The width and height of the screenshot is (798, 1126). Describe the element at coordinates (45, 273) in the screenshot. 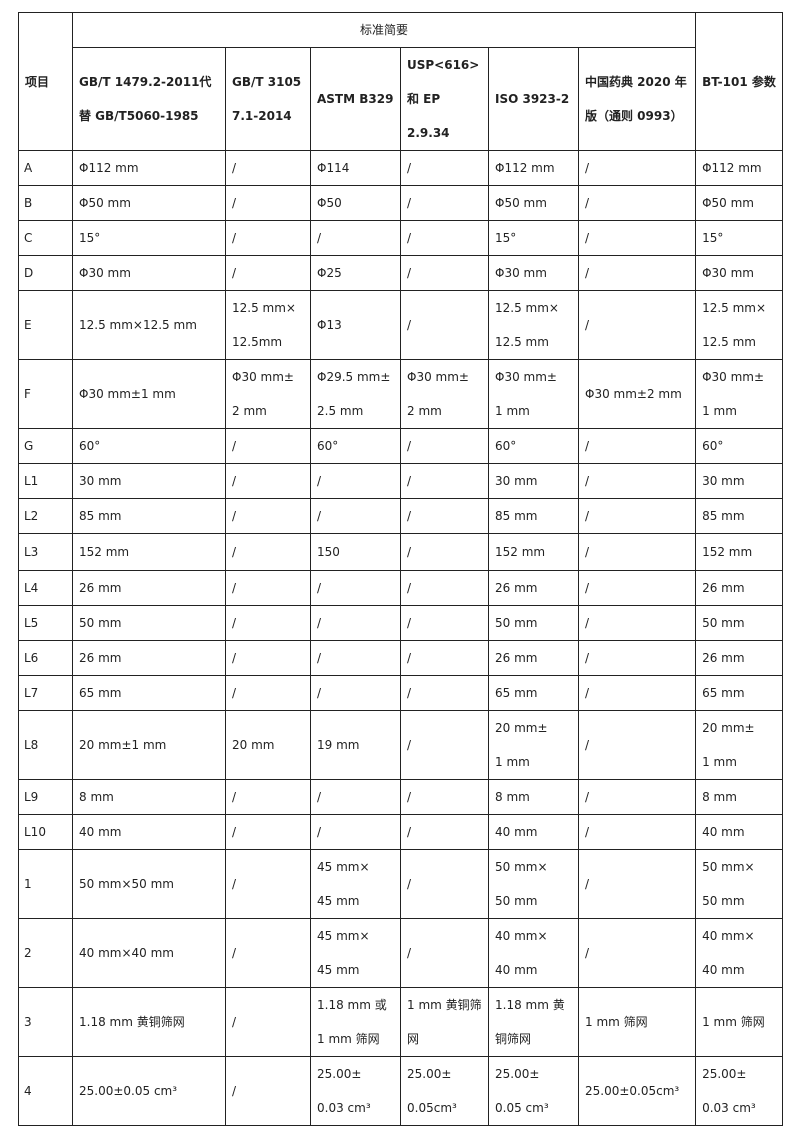

I see `row-item-label: D` at that location.